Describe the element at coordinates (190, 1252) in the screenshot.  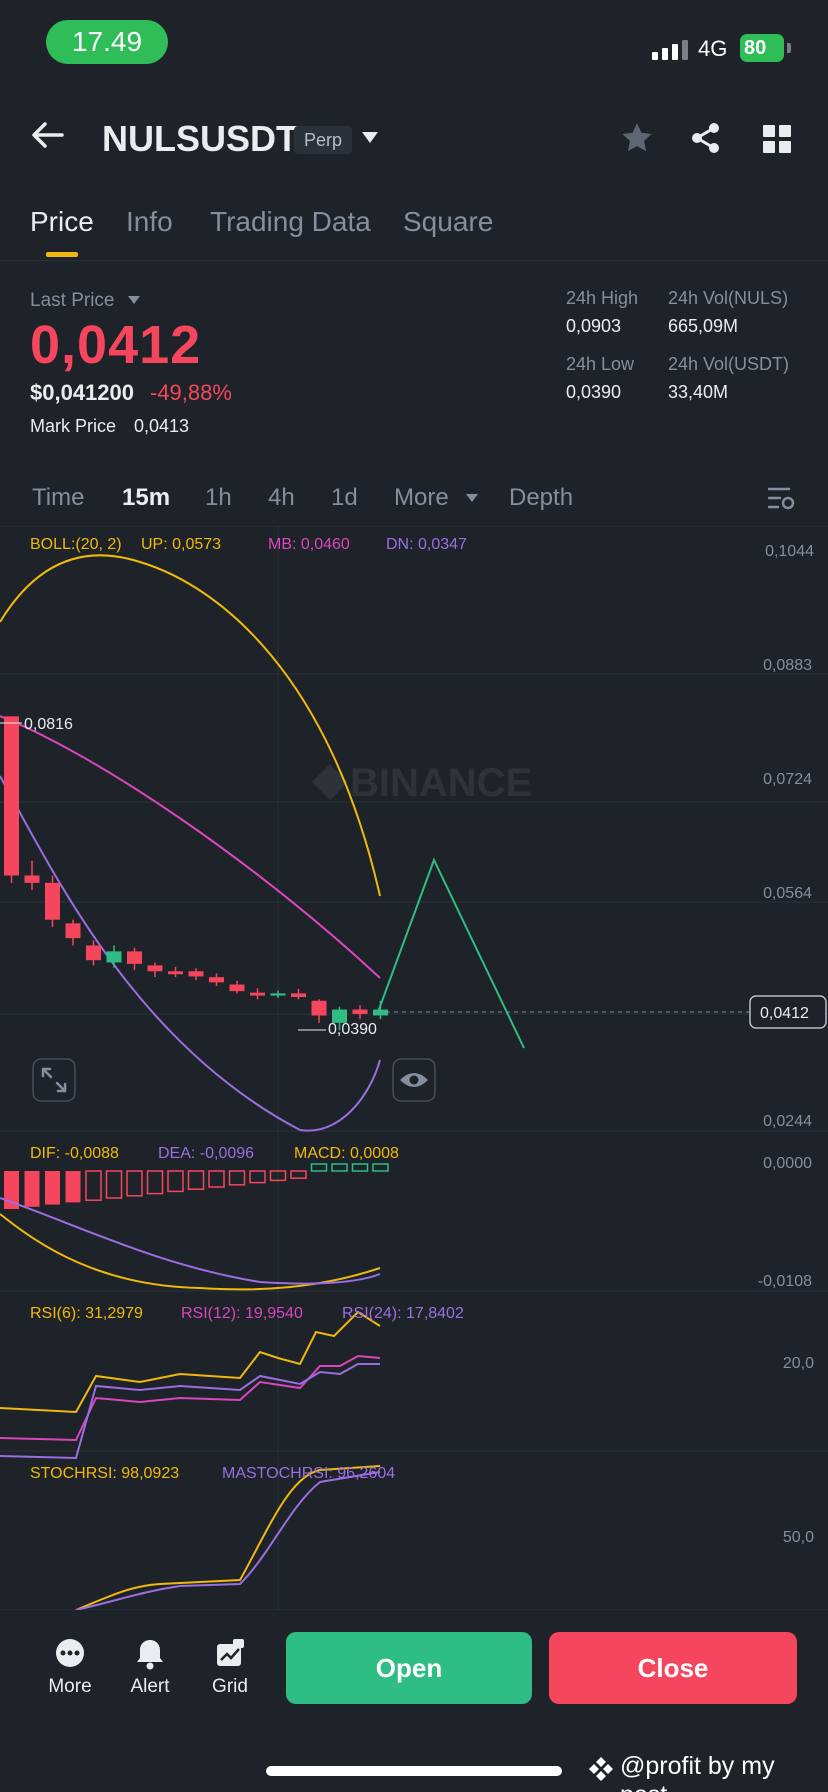
I see `macd-dif-line` at that location.